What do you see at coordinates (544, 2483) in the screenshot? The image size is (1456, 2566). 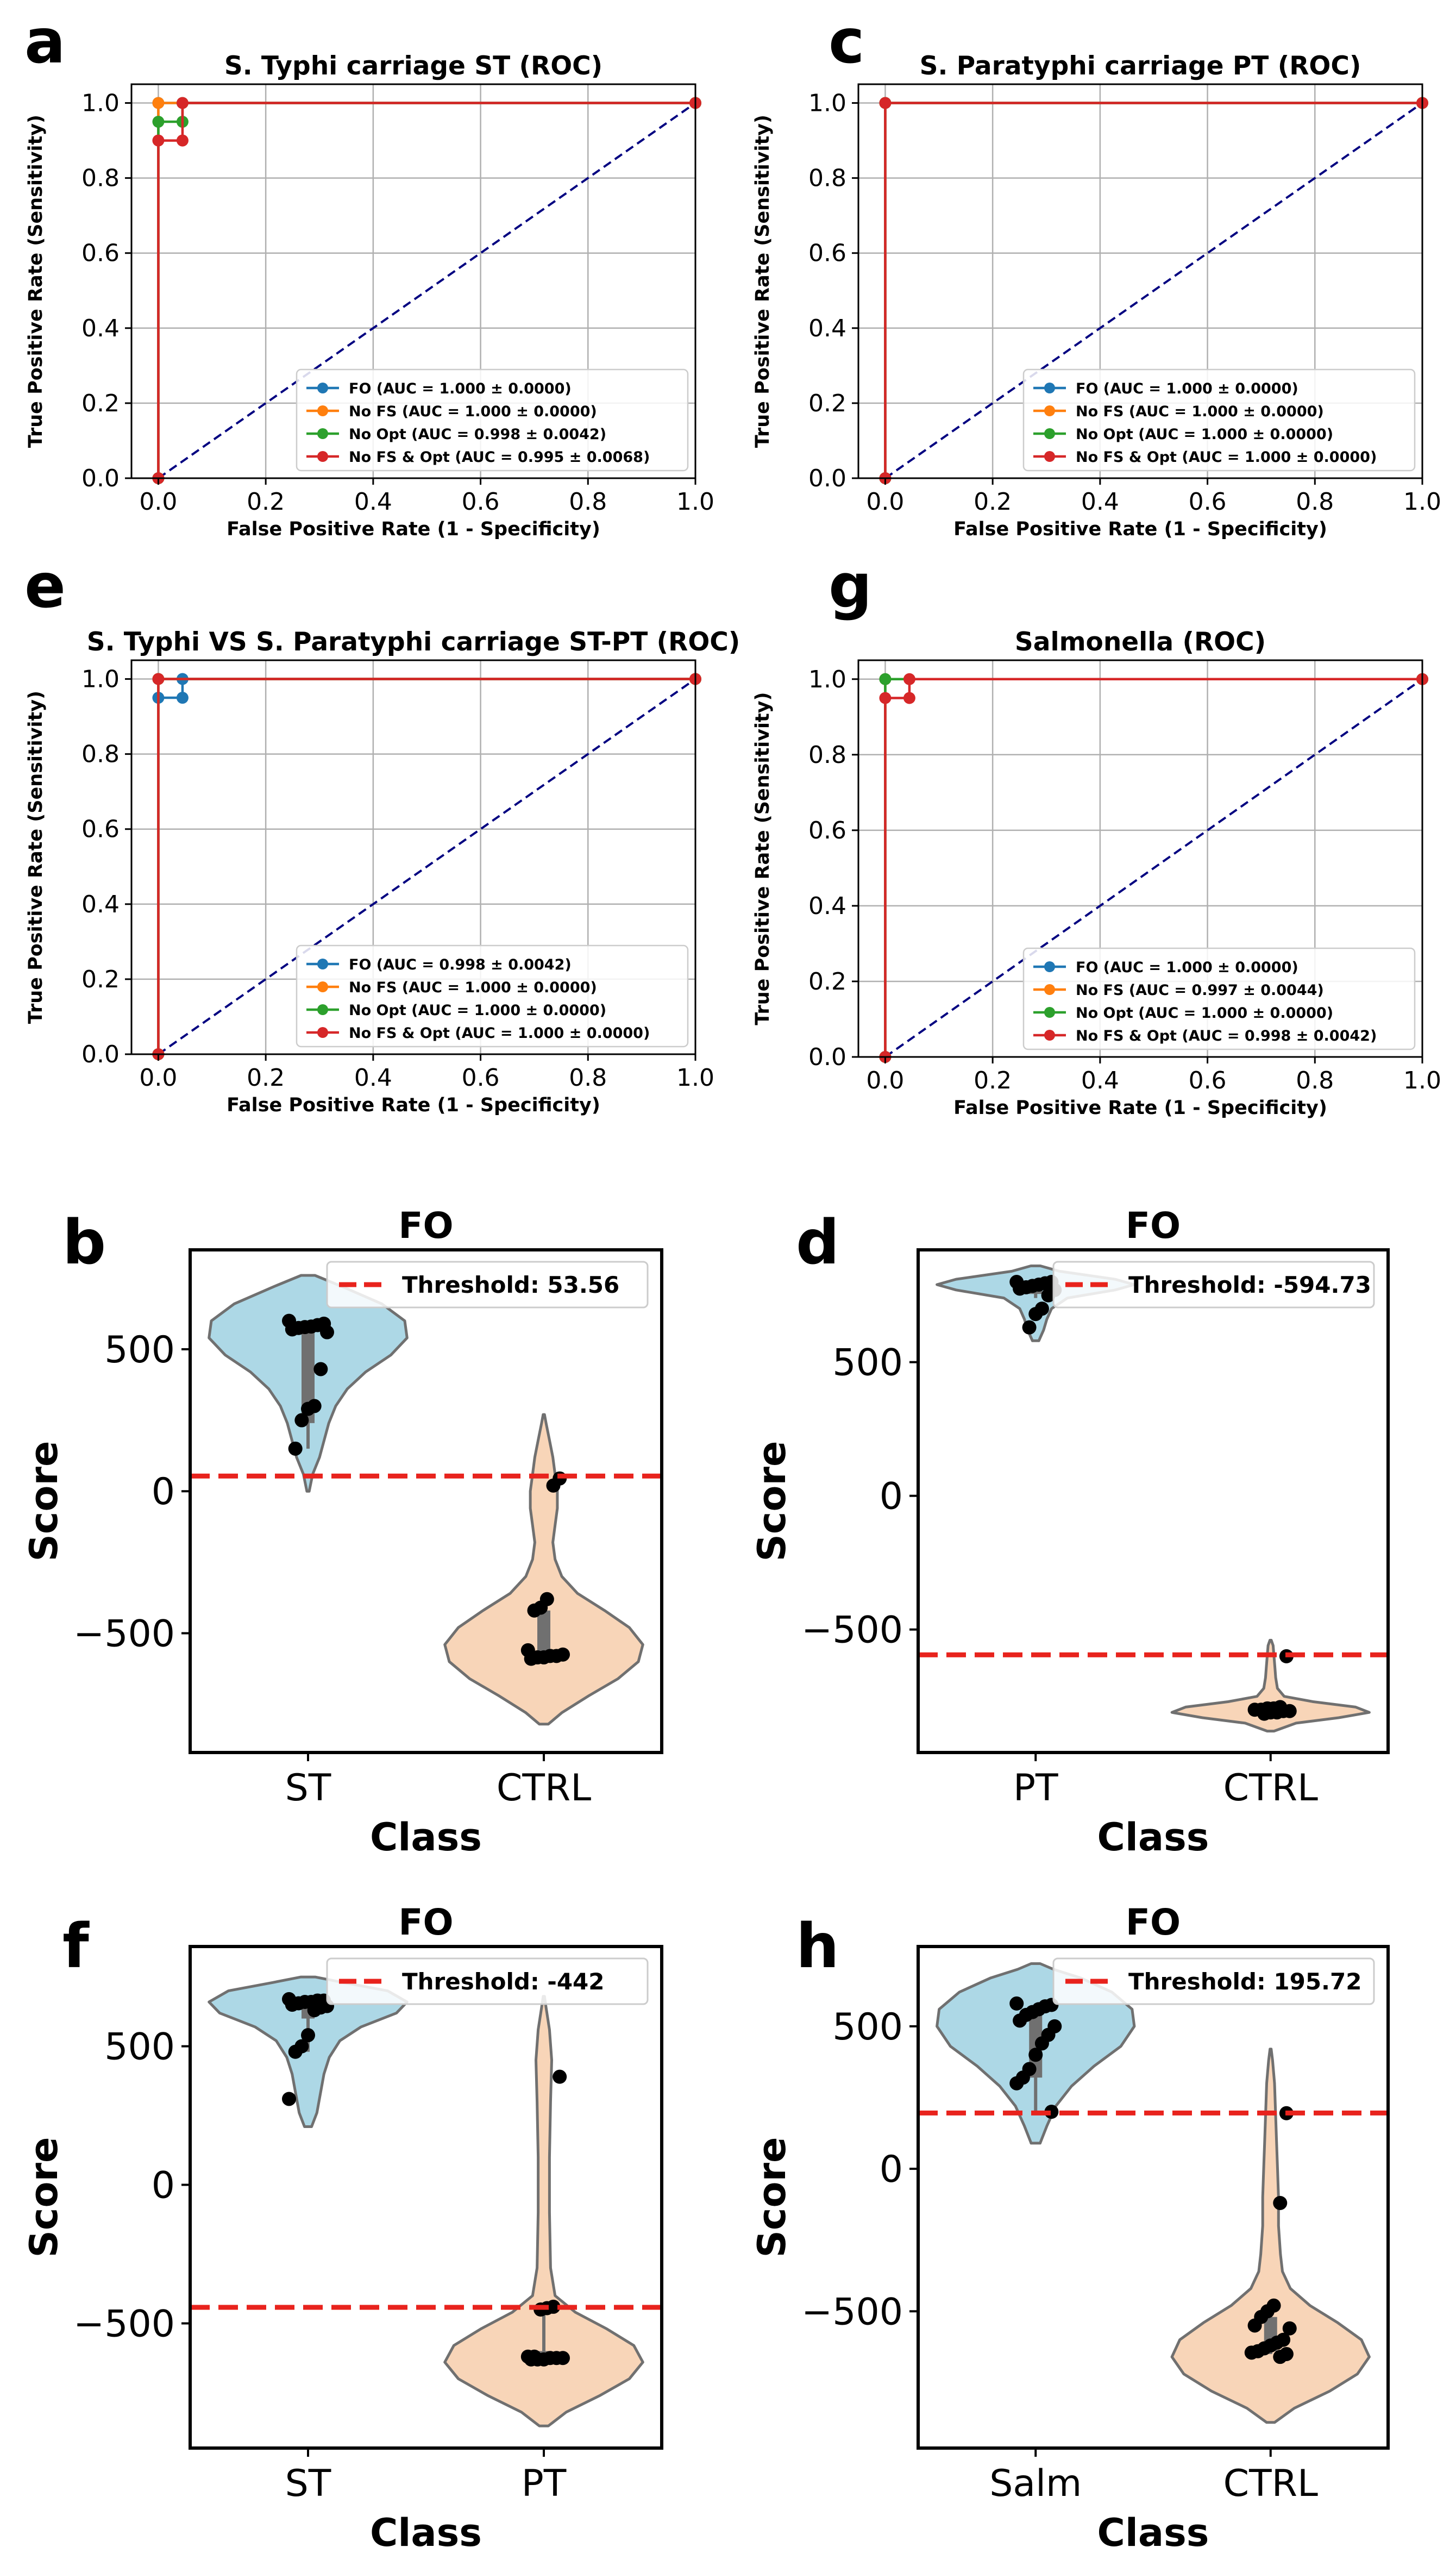 I see `x-tick-label: PT` at bounding box center [544, 2483].